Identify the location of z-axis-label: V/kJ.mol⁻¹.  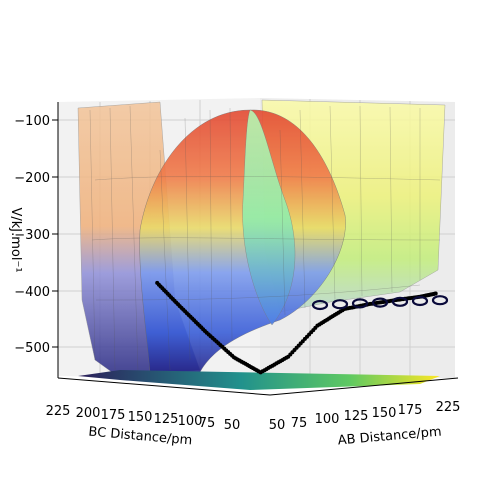
(15, 239).